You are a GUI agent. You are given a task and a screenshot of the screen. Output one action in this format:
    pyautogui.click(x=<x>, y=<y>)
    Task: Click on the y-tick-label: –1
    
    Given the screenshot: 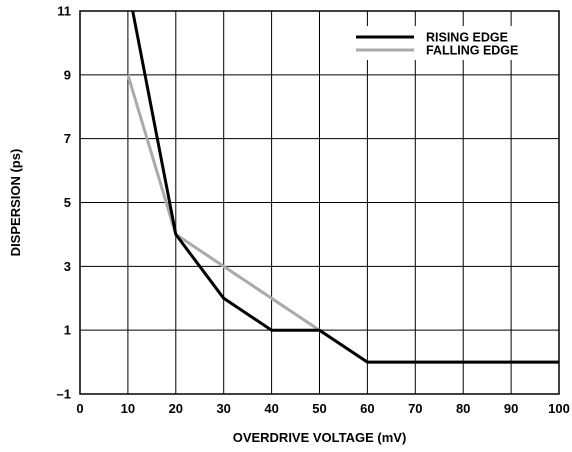 What is the action you would take?
    pyautogui.click(x=64, y=394)
    